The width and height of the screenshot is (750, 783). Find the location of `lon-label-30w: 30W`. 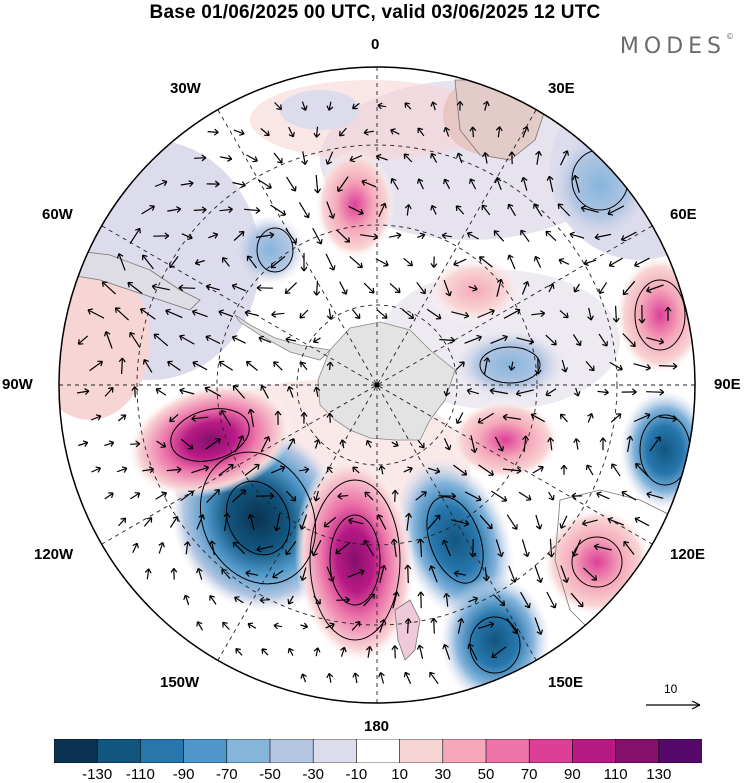

lon-label-30w: 30W is located at coordinates (185, 88).